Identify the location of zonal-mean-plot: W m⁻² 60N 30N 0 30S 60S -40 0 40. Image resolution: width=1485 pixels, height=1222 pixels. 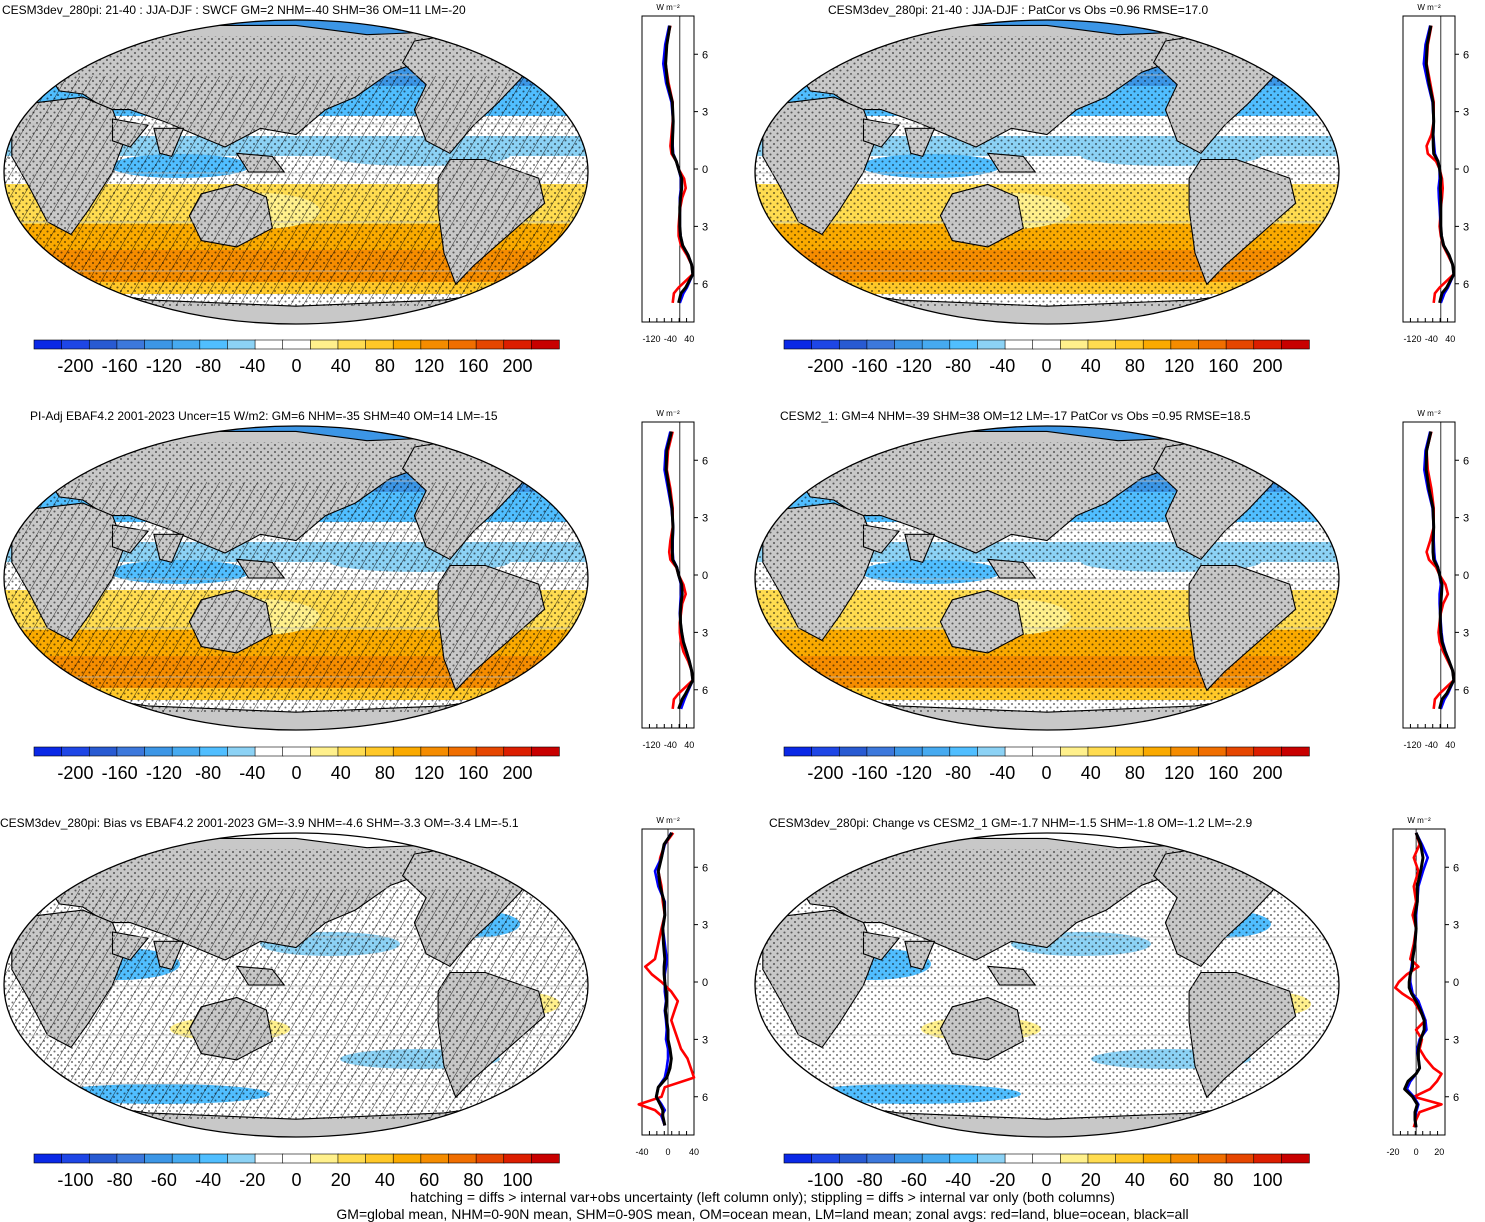
(671, 986).